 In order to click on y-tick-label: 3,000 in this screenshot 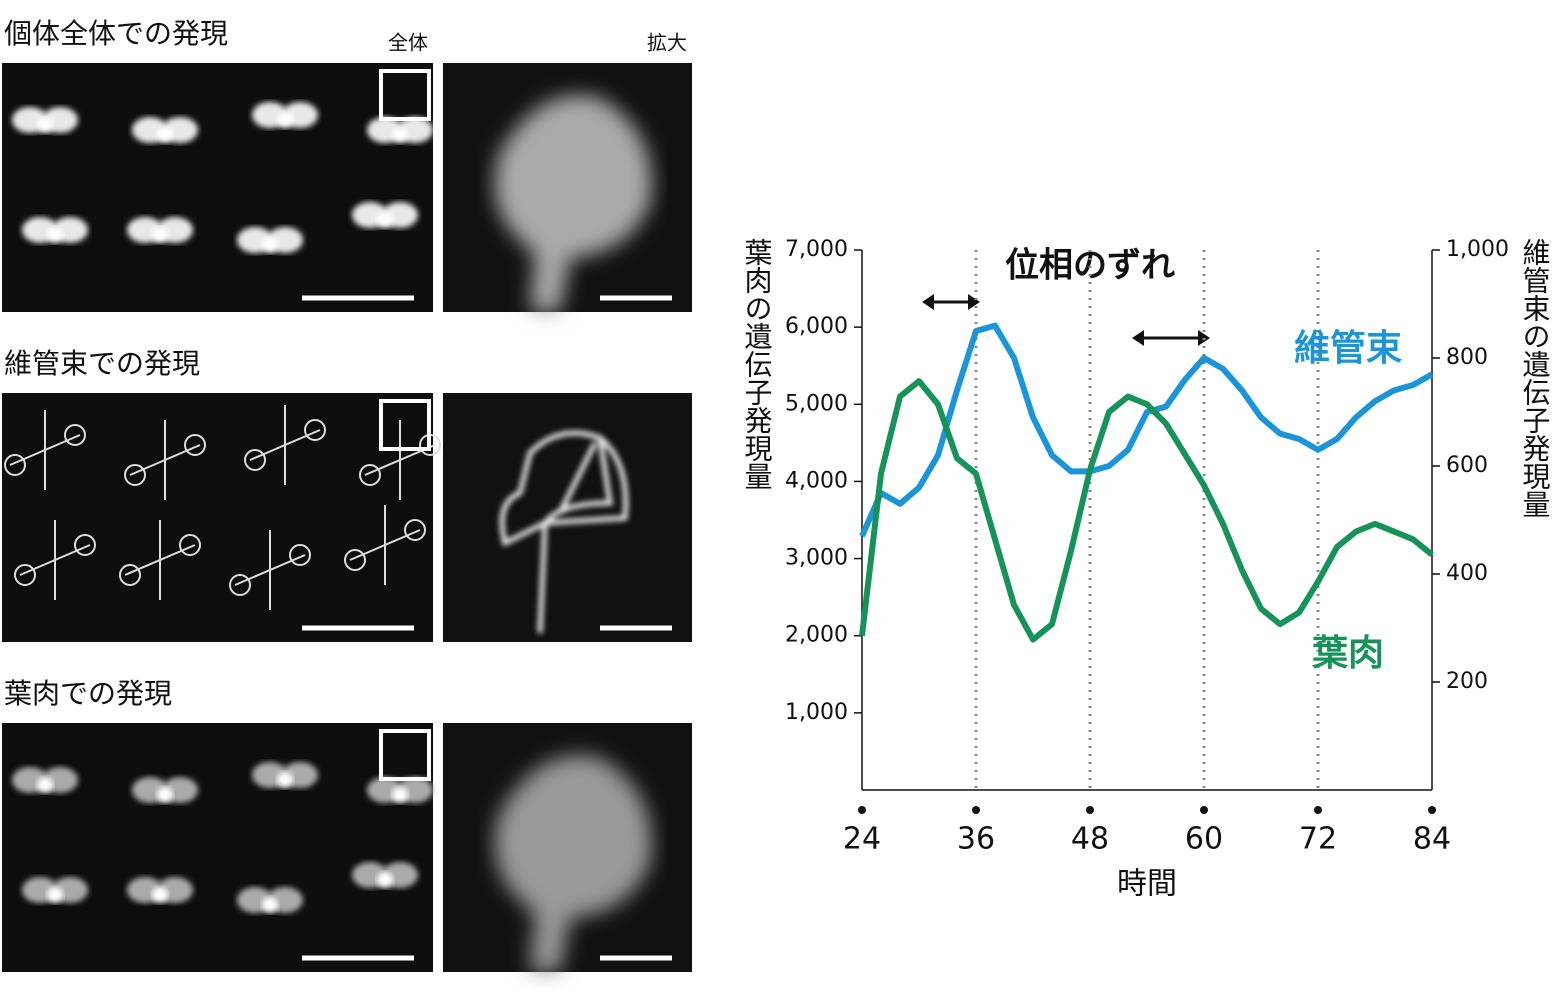, I will do `click(816, 558)`.